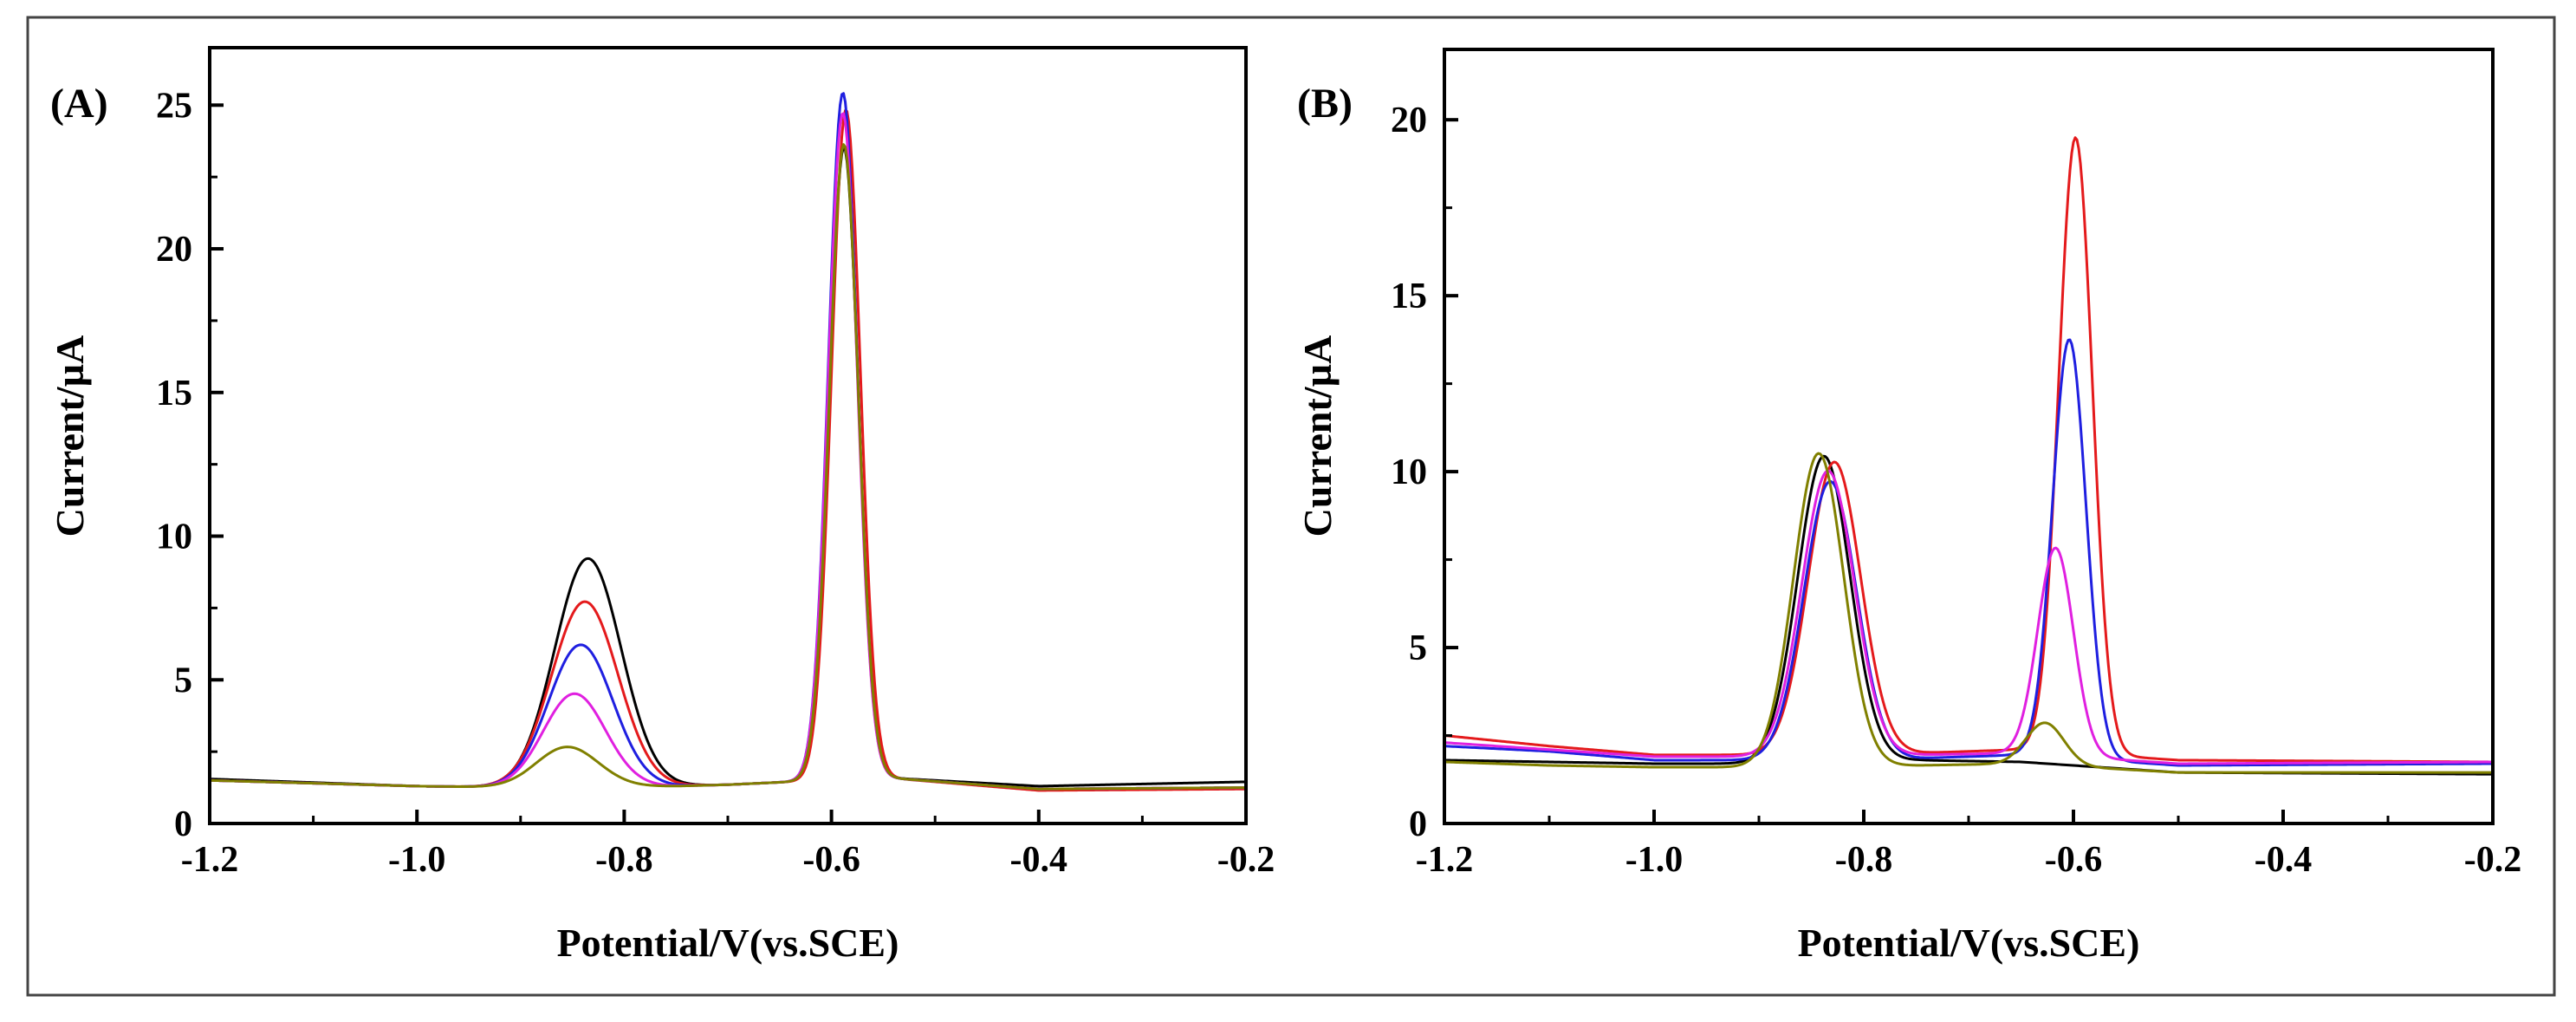  Describe the element at coordinates (417, 860) in the screenshot. I see `panel-a-x-tick-label: -1.0` at that location.